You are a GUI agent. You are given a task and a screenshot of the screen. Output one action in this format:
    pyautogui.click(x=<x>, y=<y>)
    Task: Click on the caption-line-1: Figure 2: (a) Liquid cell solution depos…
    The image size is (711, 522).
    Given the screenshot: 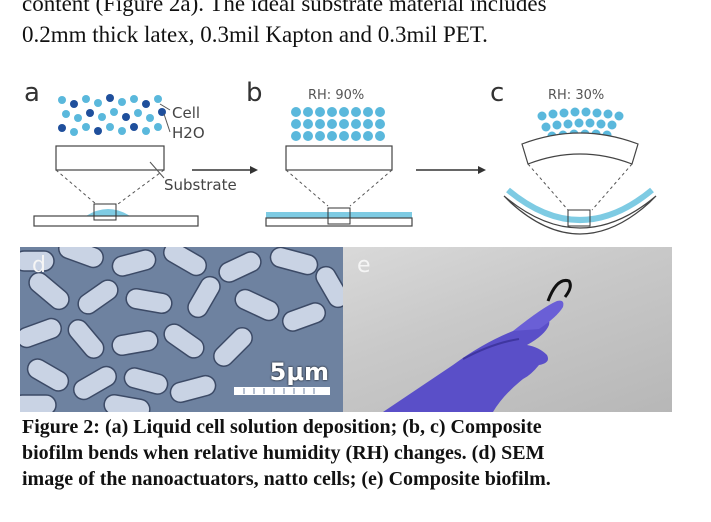 What is the action you would take?
    pyautogui.click(x=282, y=427)
    